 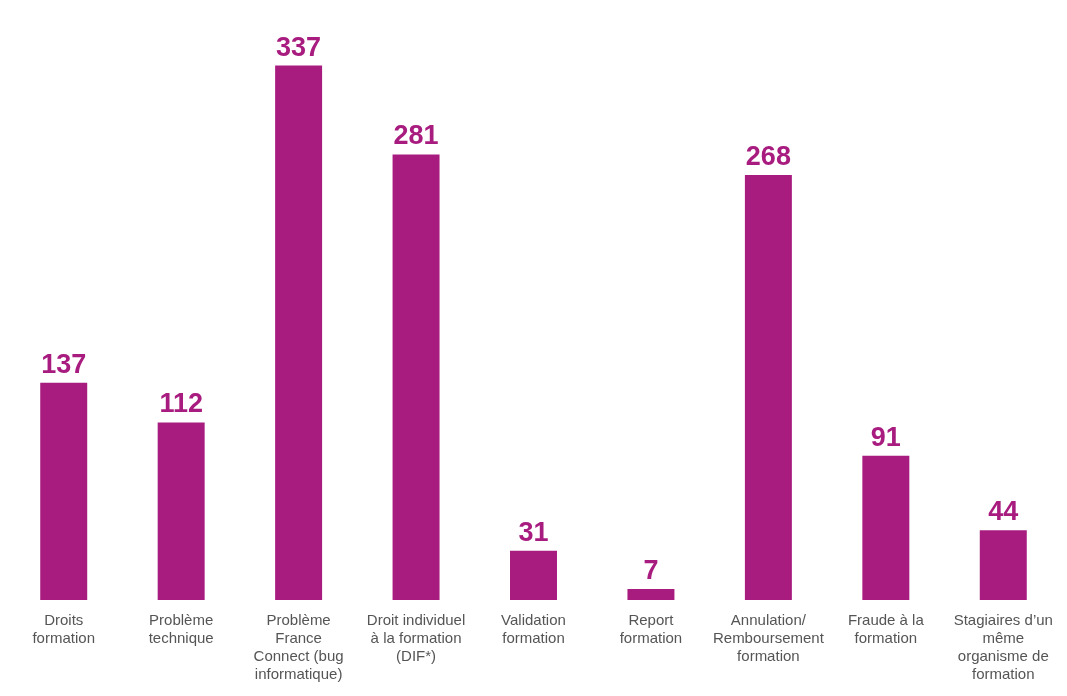 I want to click on x-tick-label: Validation formation, so click(x=533, y=629).